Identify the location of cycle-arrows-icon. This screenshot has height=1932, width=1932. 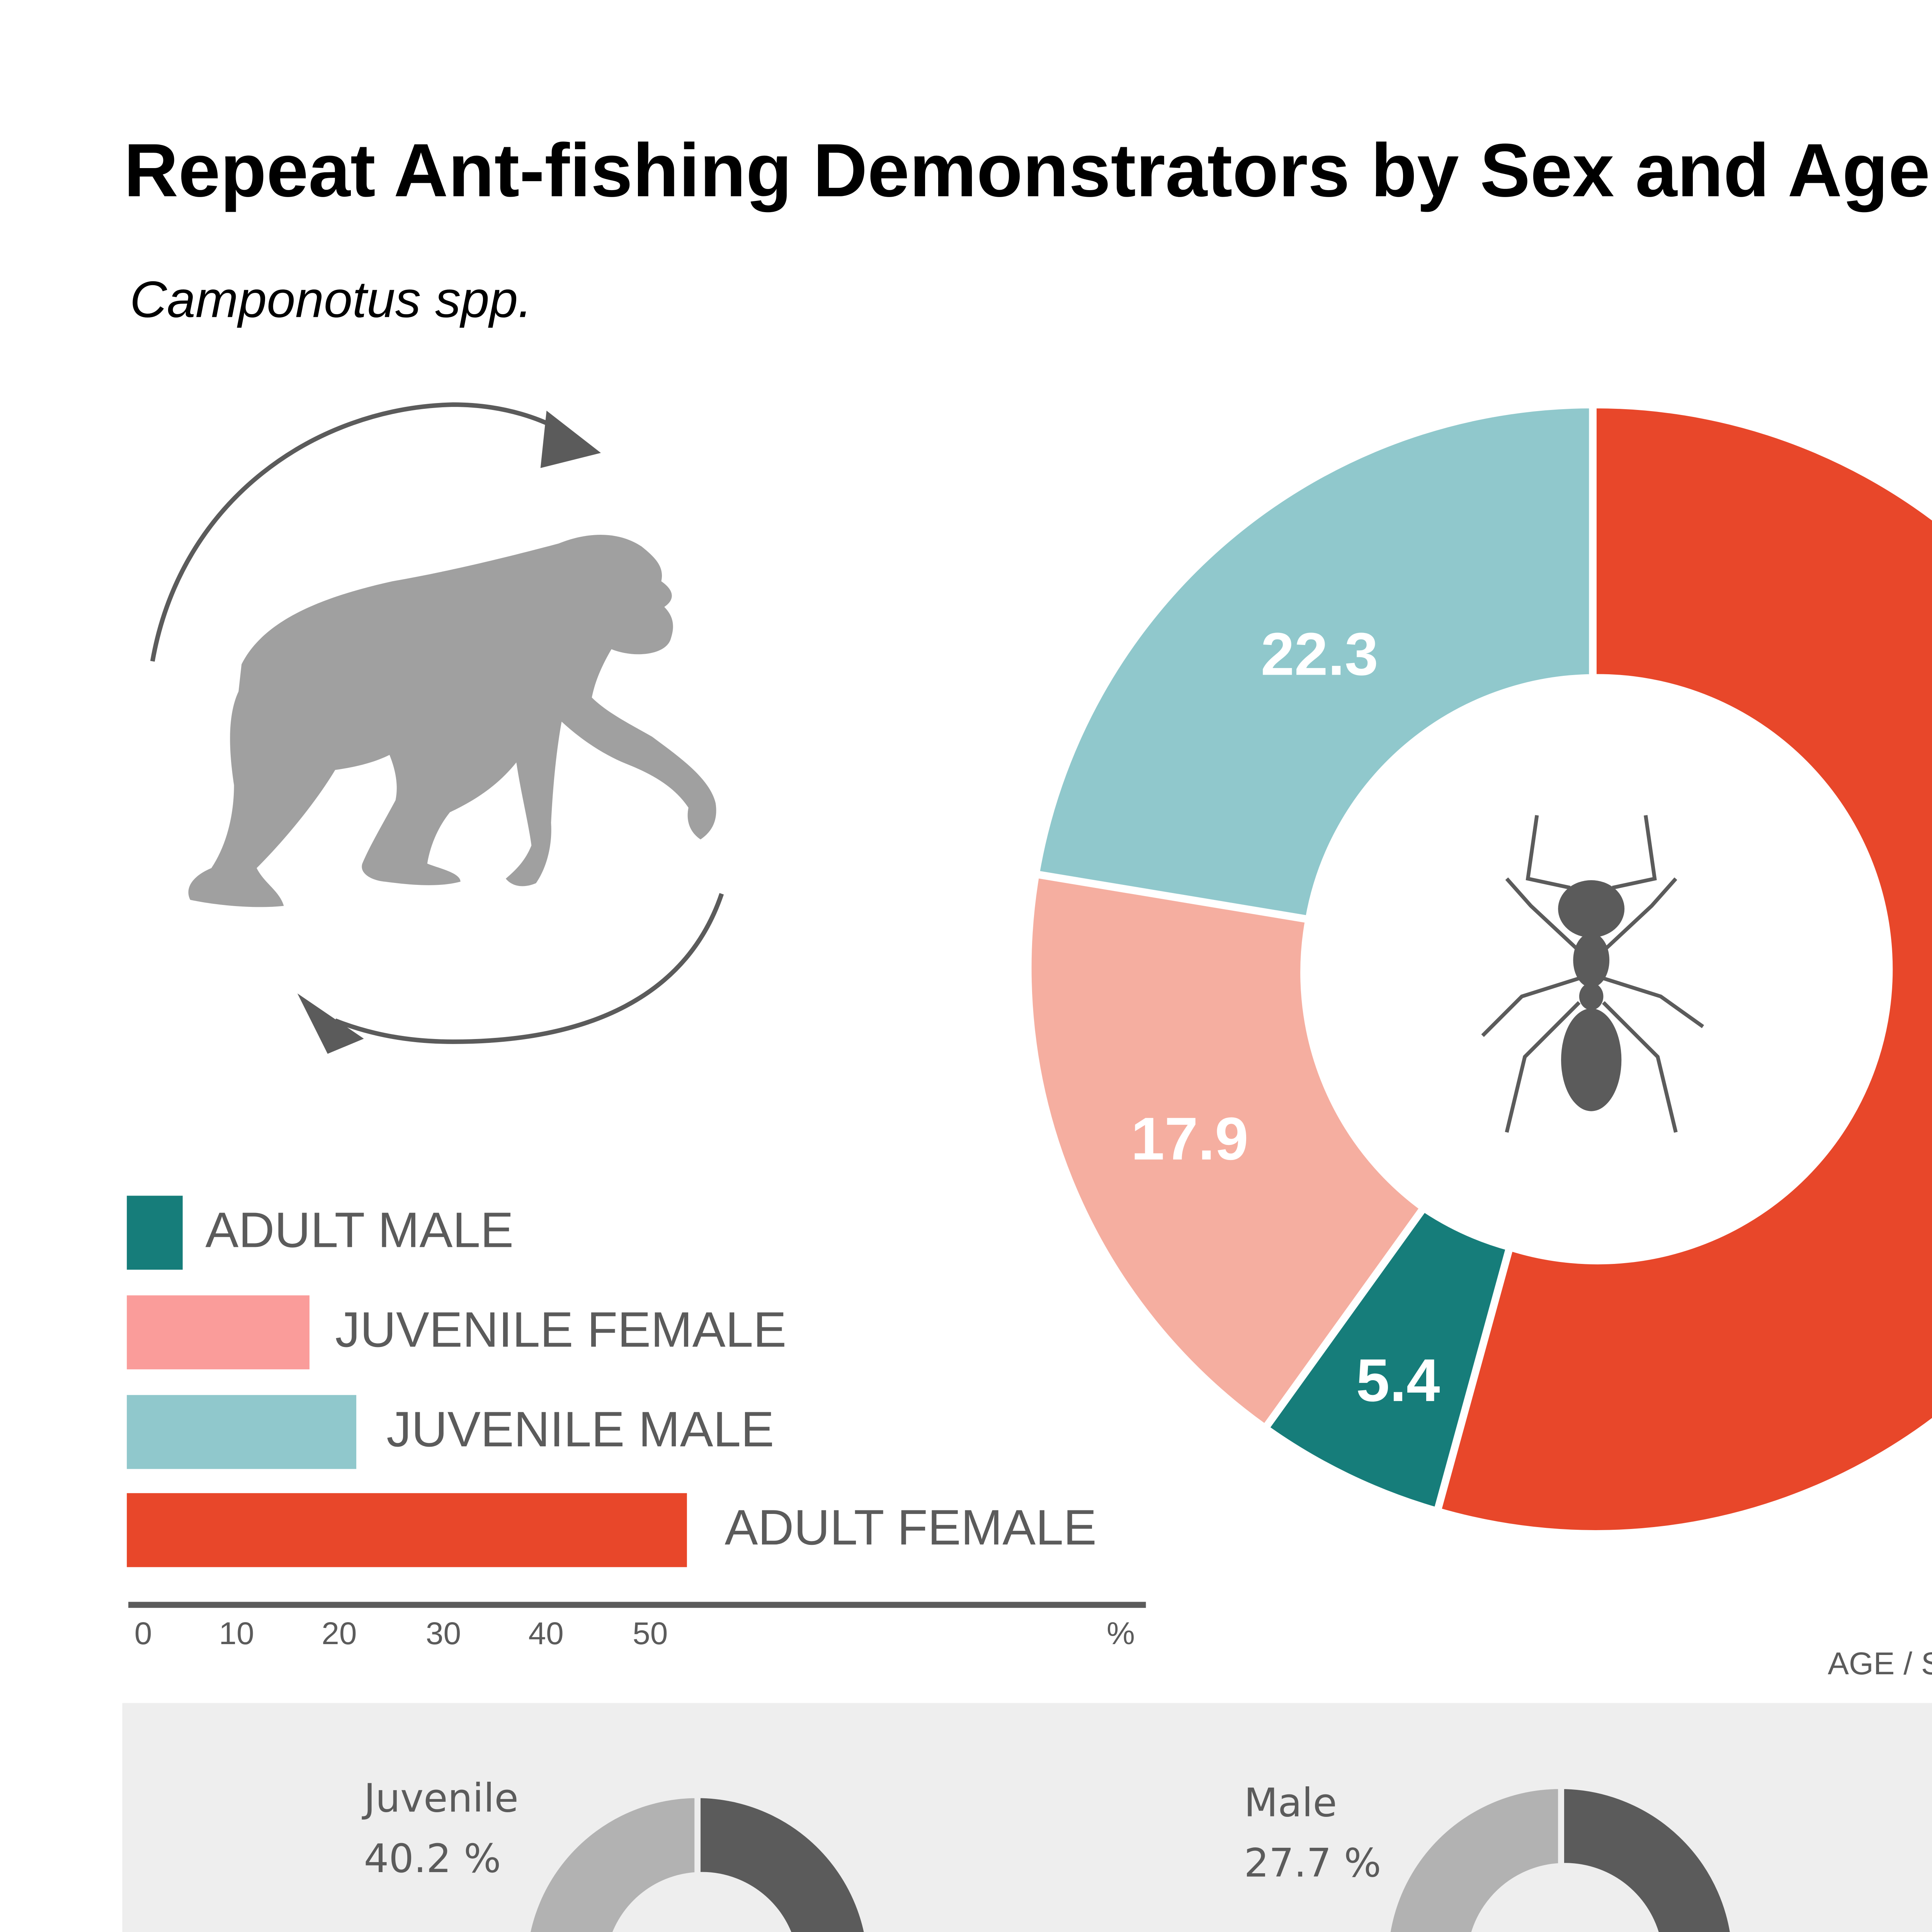
(437, 728).